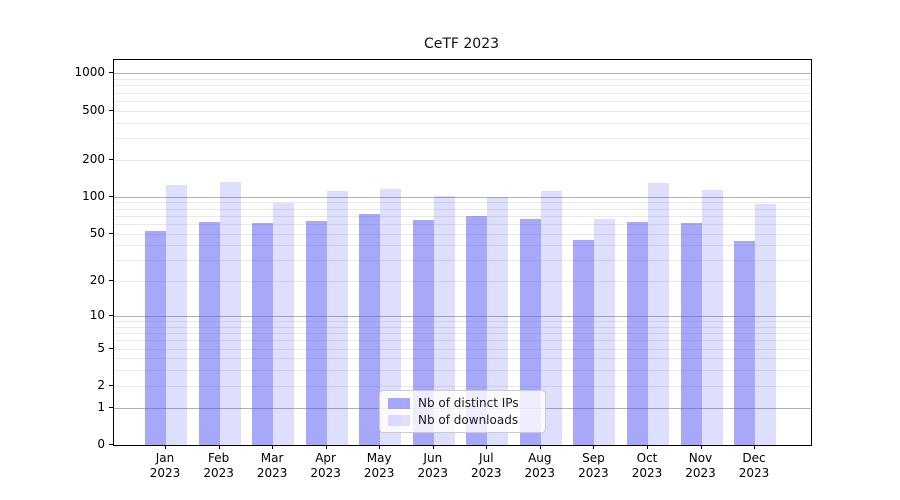 This screenshot has width=900, height=500. I want to click on y-tick-label: 0, so click(101, 444).